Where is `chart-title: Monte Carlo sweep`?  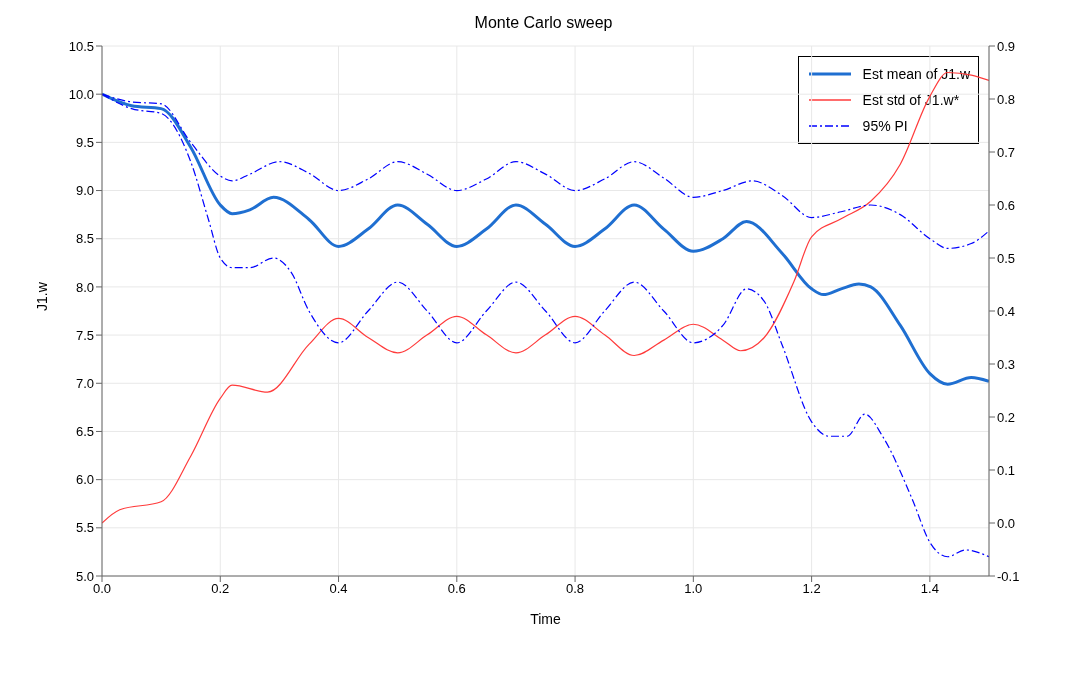
chart-title: Monte Carlo sweep is located at coordinates (543, 23).